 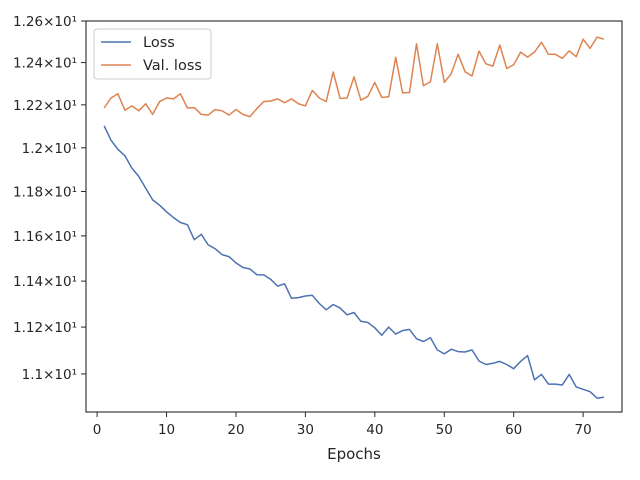 I want to click on x-axis-title: Epochs, so click(x=354, y=454).